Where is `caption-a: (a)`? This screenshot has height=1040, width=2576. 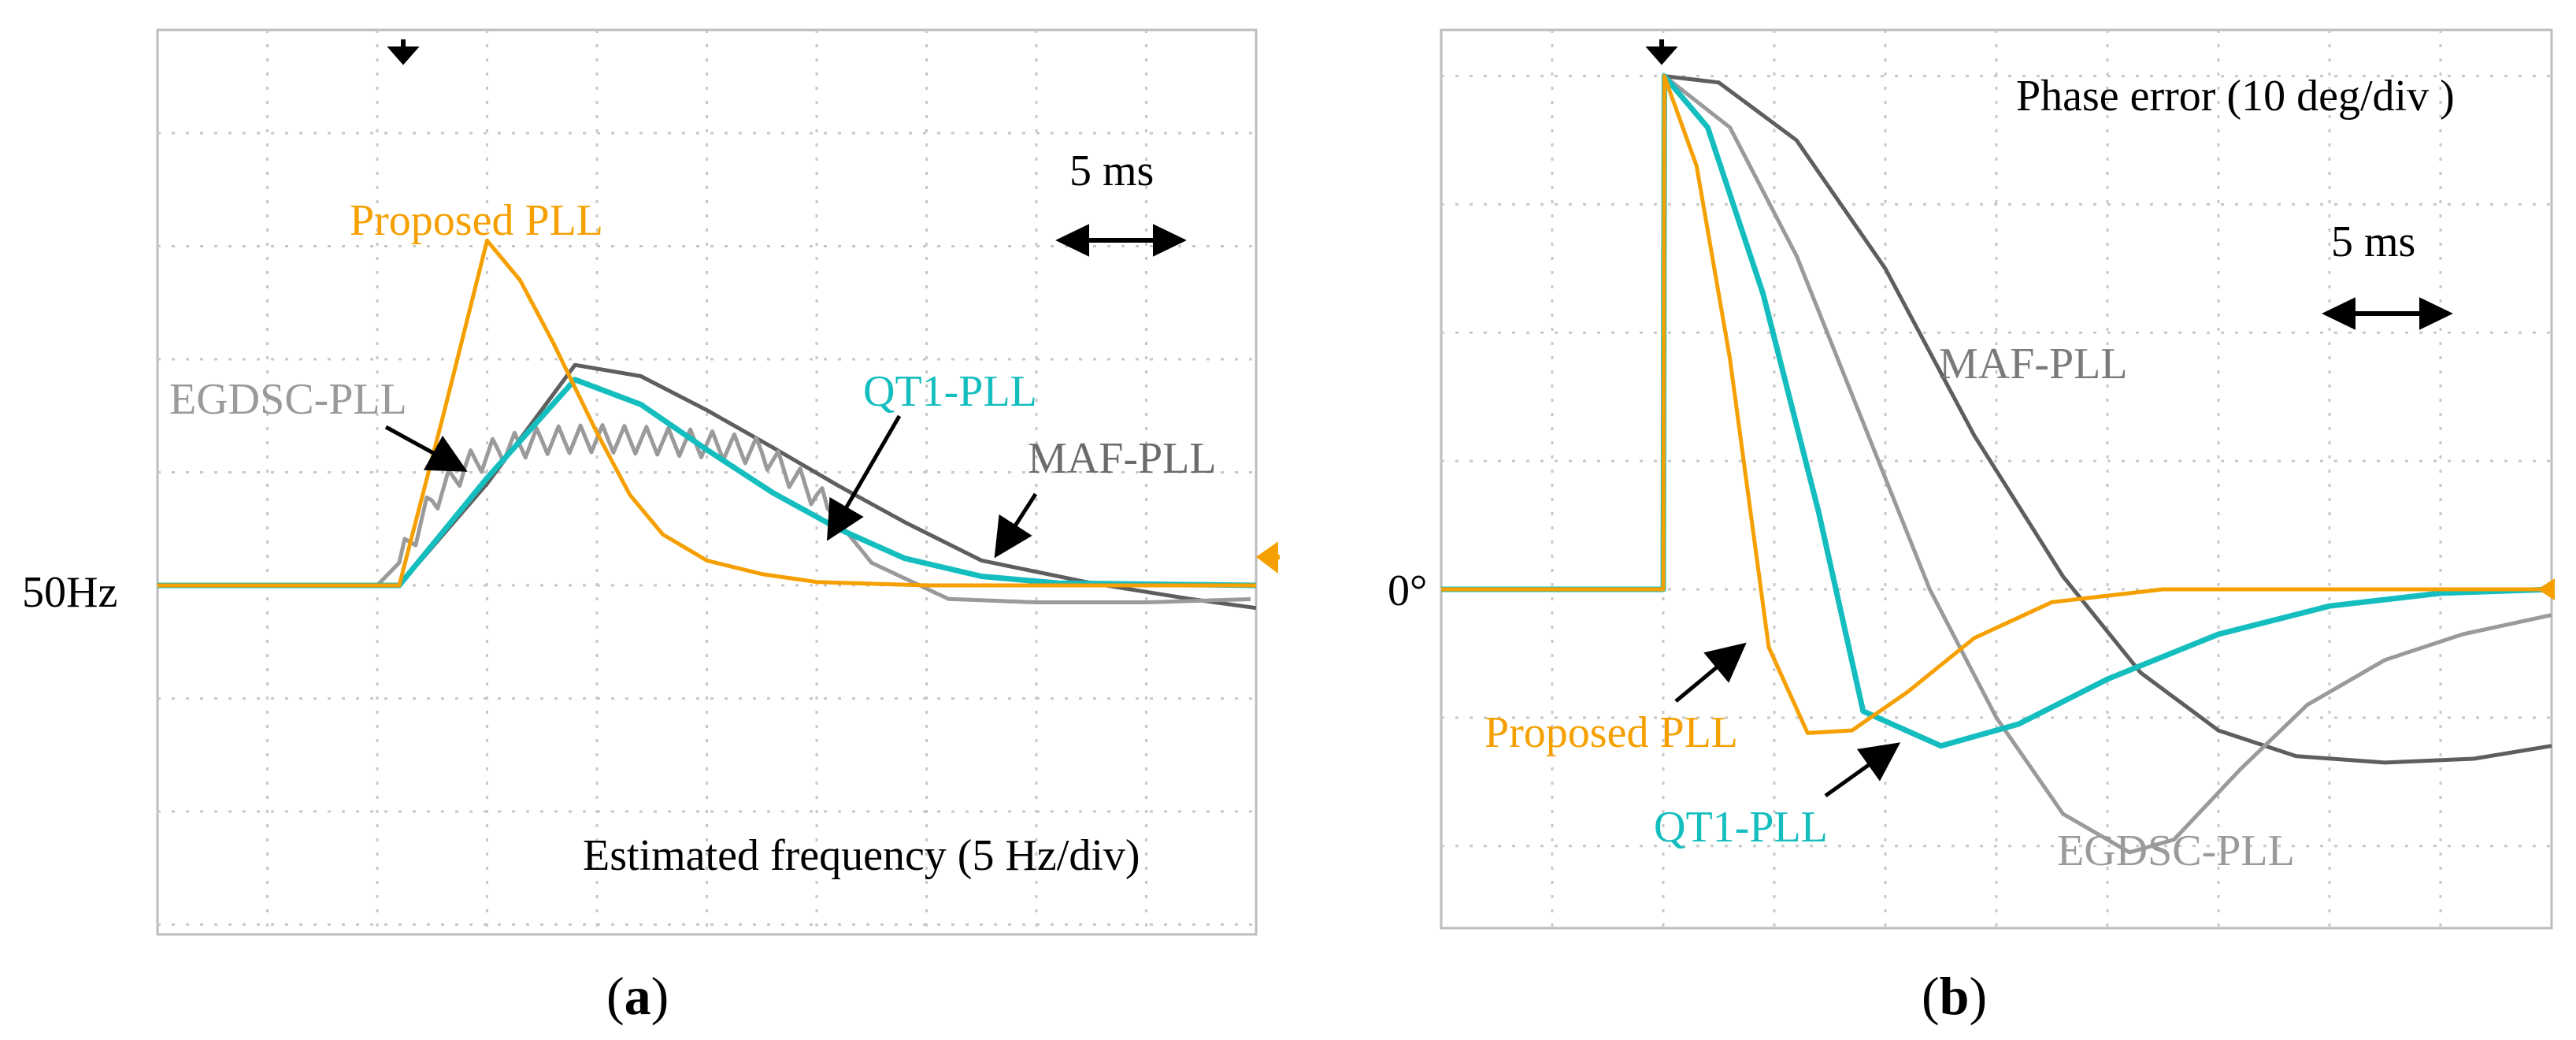 caption-a: (a) is located at coordinates (637, 996).